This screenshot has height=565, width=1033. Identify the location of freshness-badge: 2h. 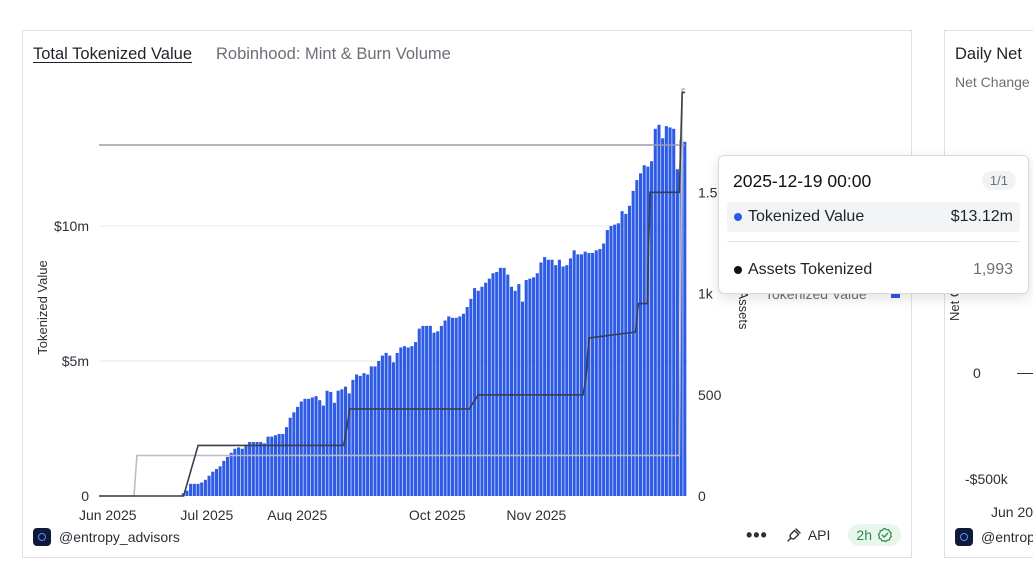
(874, 535).